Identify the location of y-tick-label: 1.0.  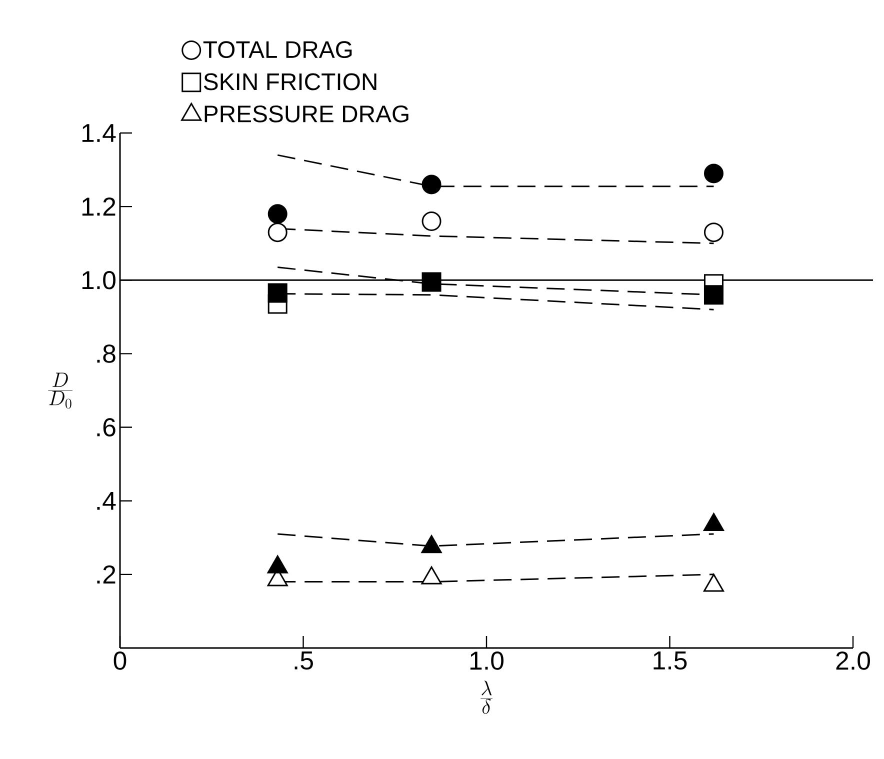
(99, 280).